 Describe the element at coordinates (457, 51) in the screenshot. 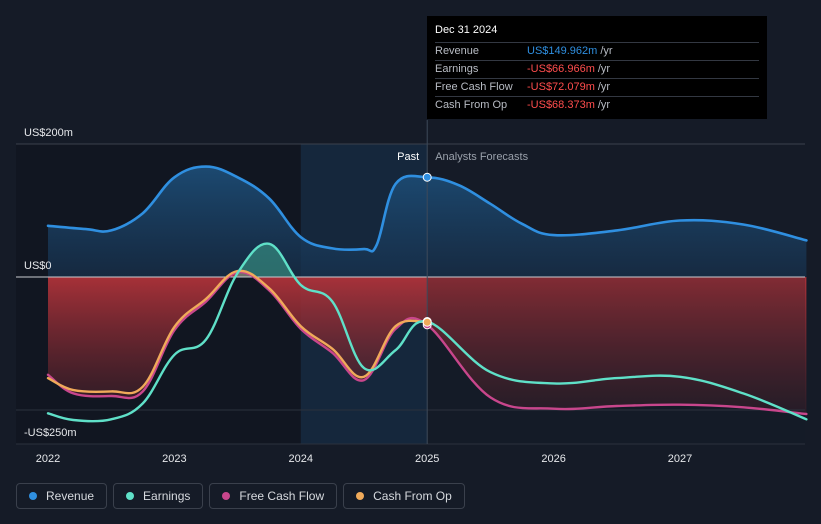

I see `tooltip-row-label: Revenue` at that location.